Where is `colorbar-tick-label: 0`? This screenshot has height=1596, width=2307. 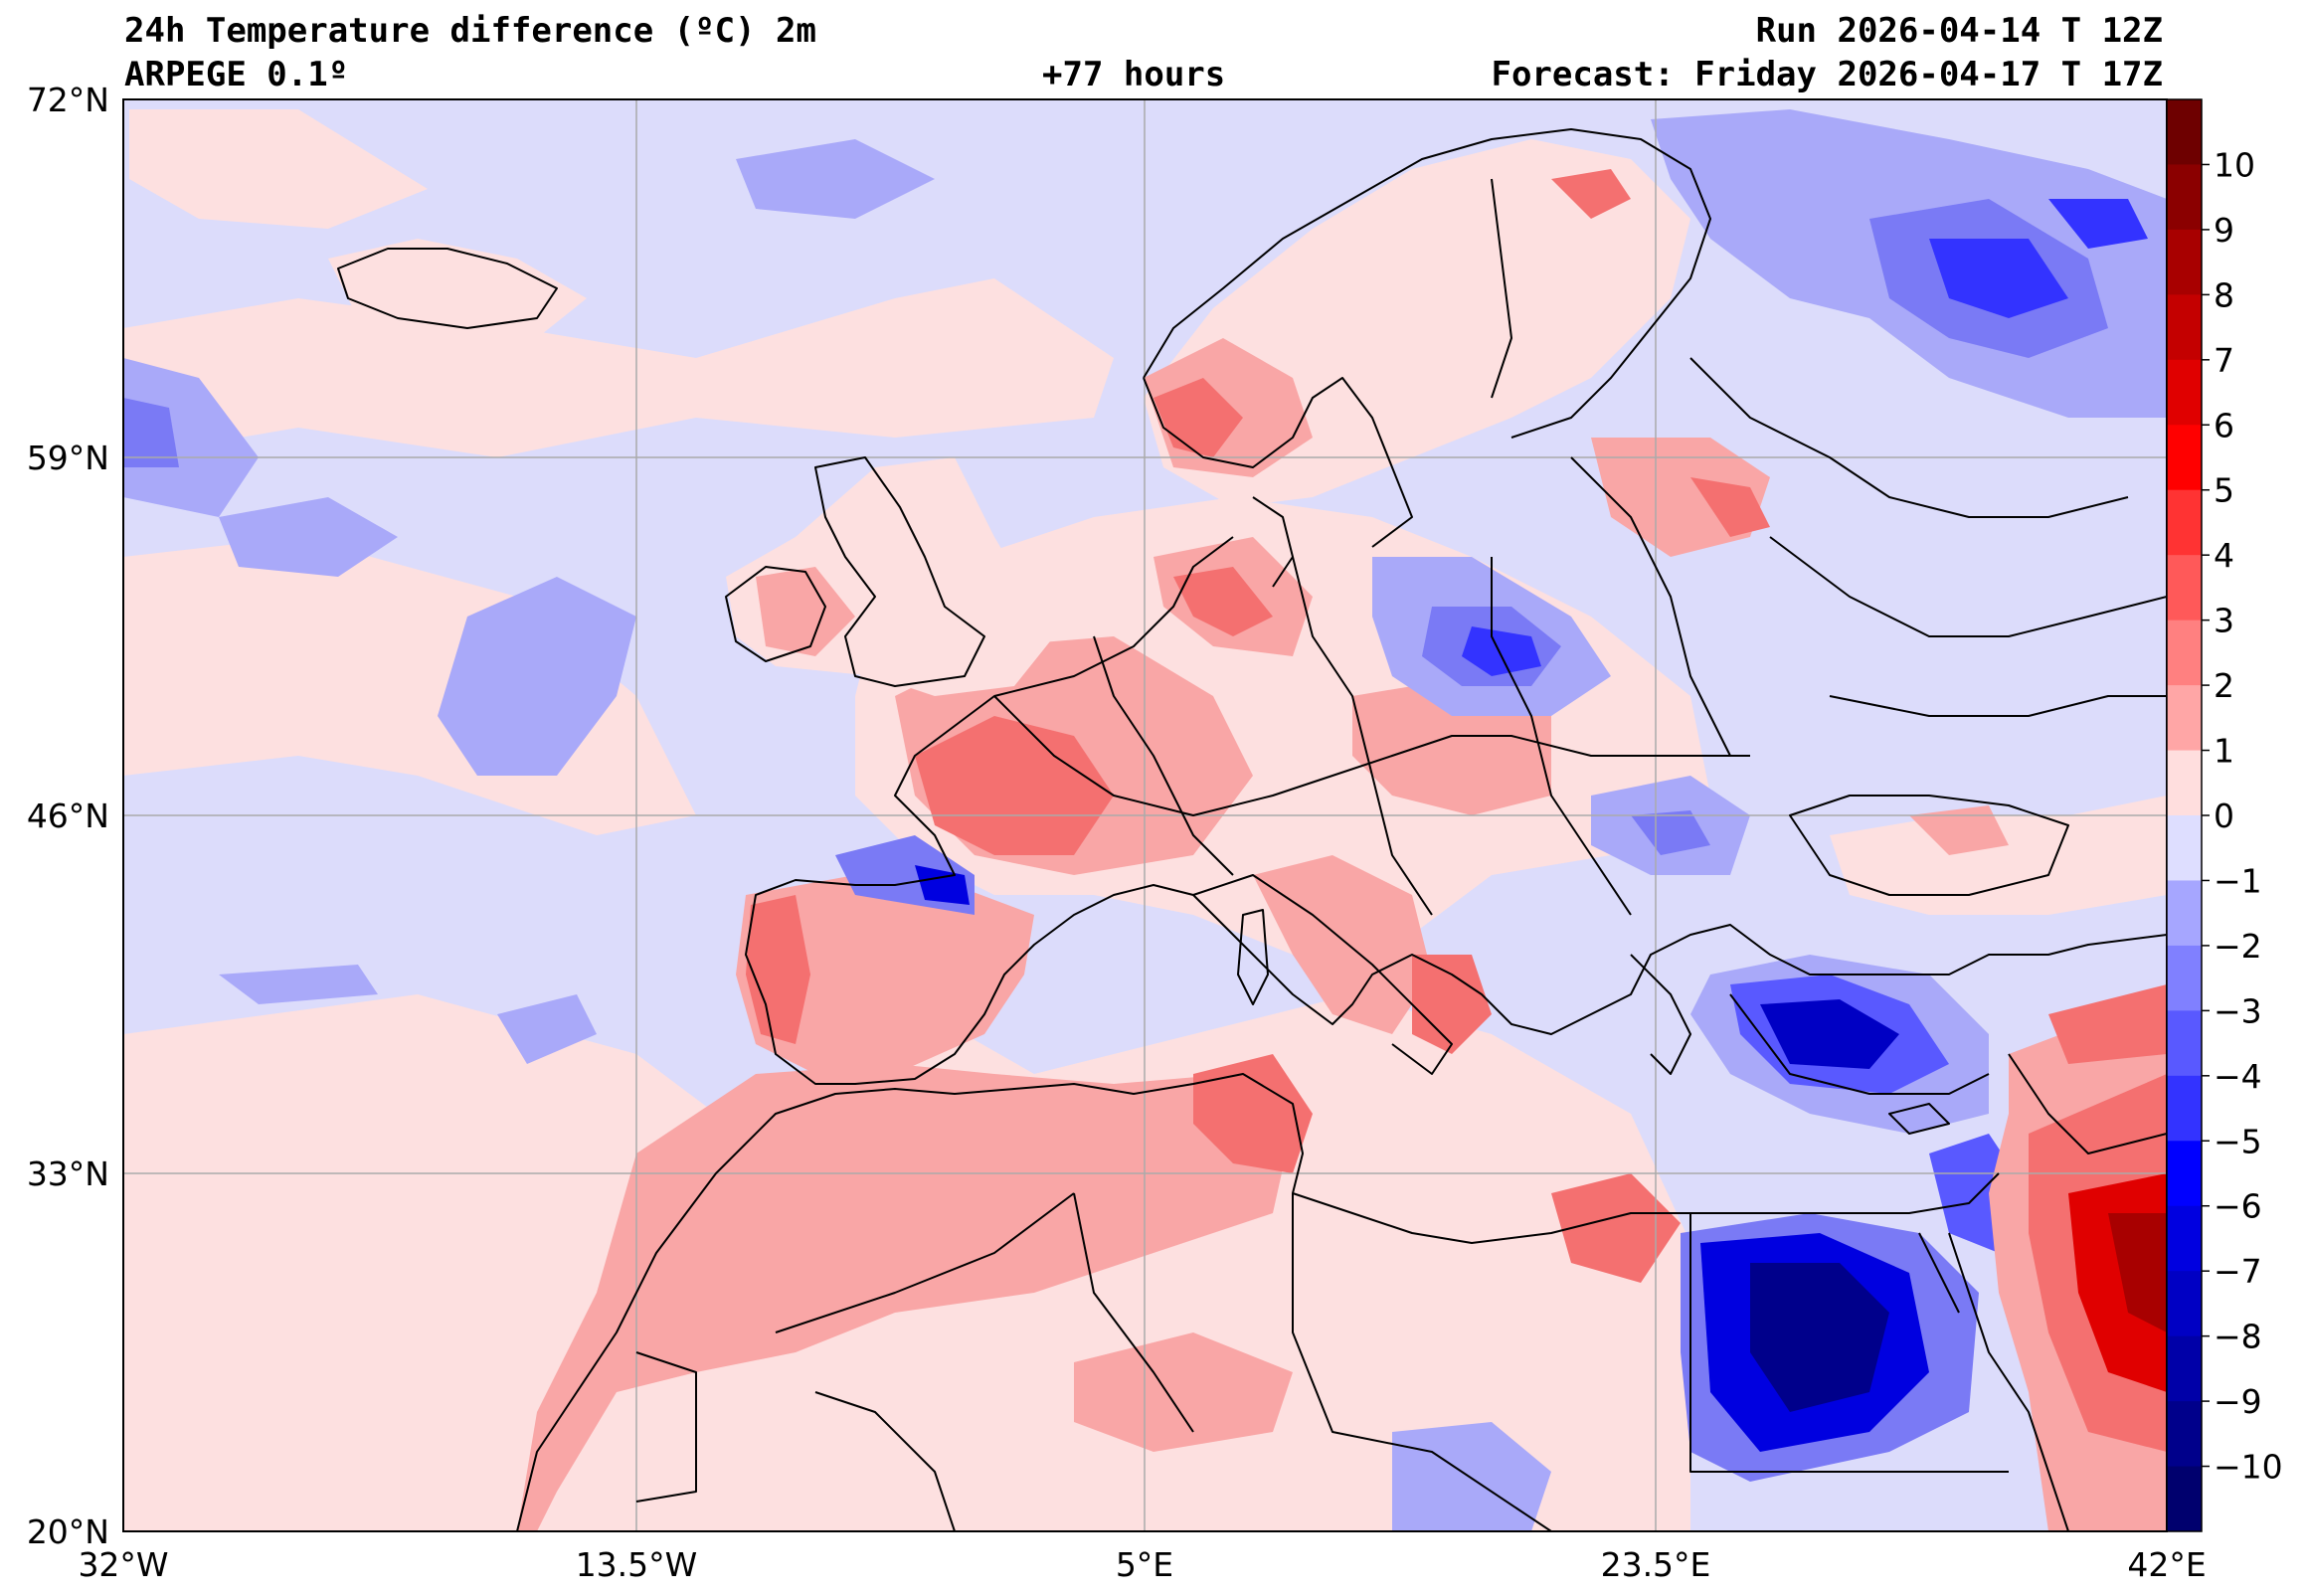 colorbar-tick-label: 0 is located at coordinates (2224, 816).